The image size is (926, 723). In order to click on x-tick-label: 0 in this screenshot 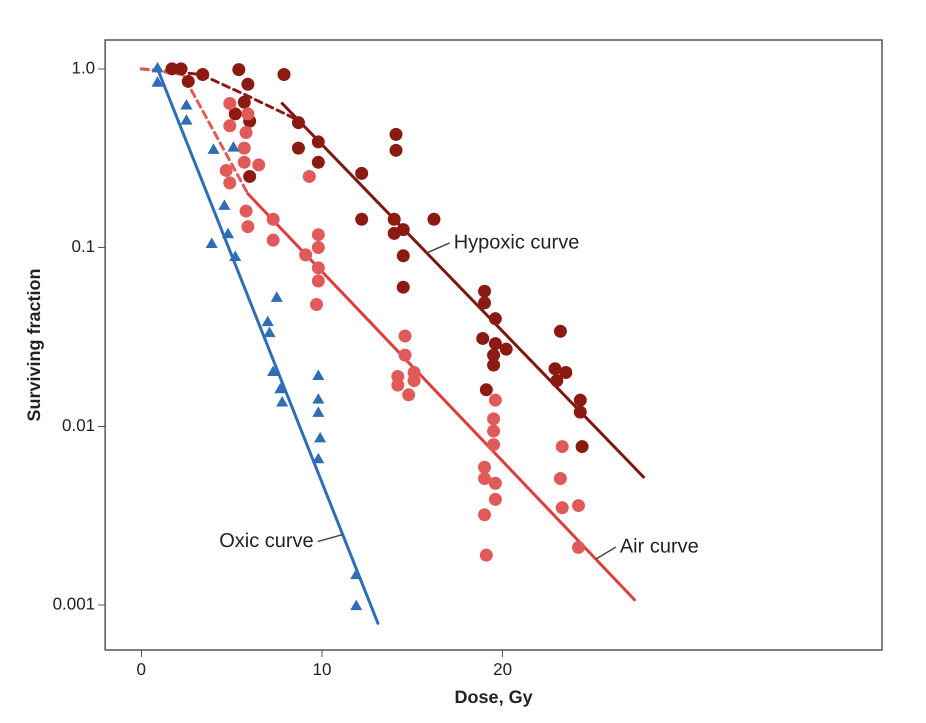, I will do `click(141, 669)`.